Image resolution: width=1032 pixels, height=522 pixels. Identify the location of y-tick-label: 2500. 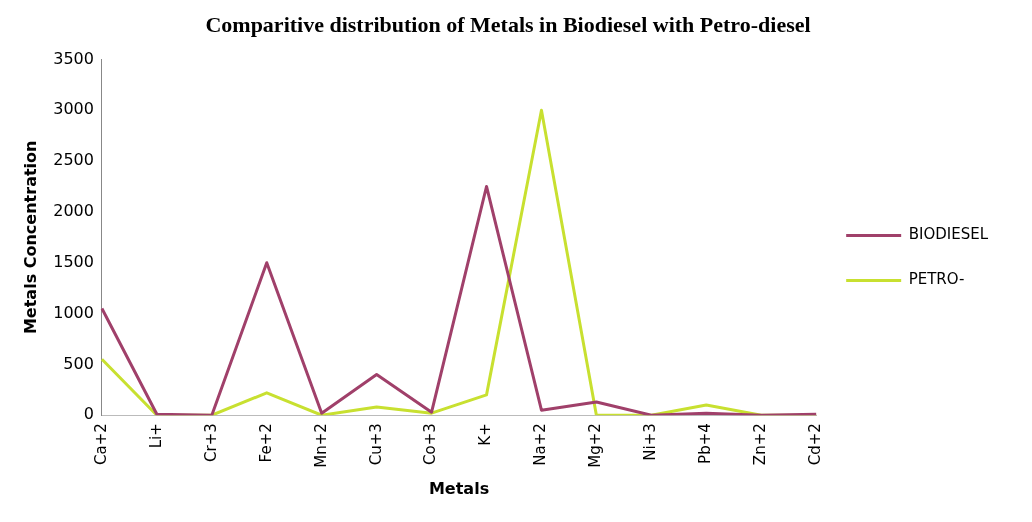
(73, 160).